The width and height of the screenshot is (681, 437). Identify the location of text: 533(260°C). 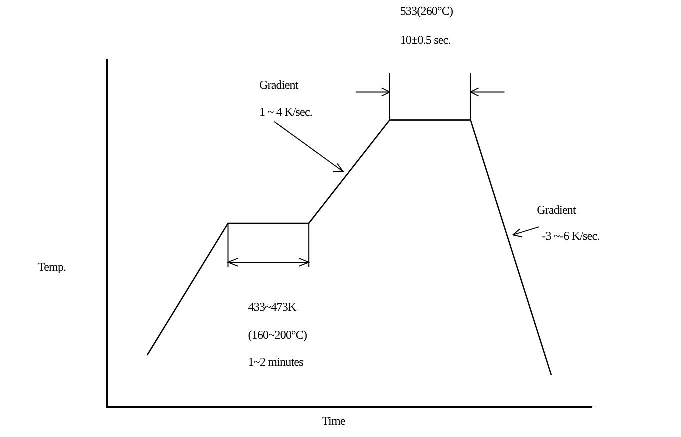
(427, 11).